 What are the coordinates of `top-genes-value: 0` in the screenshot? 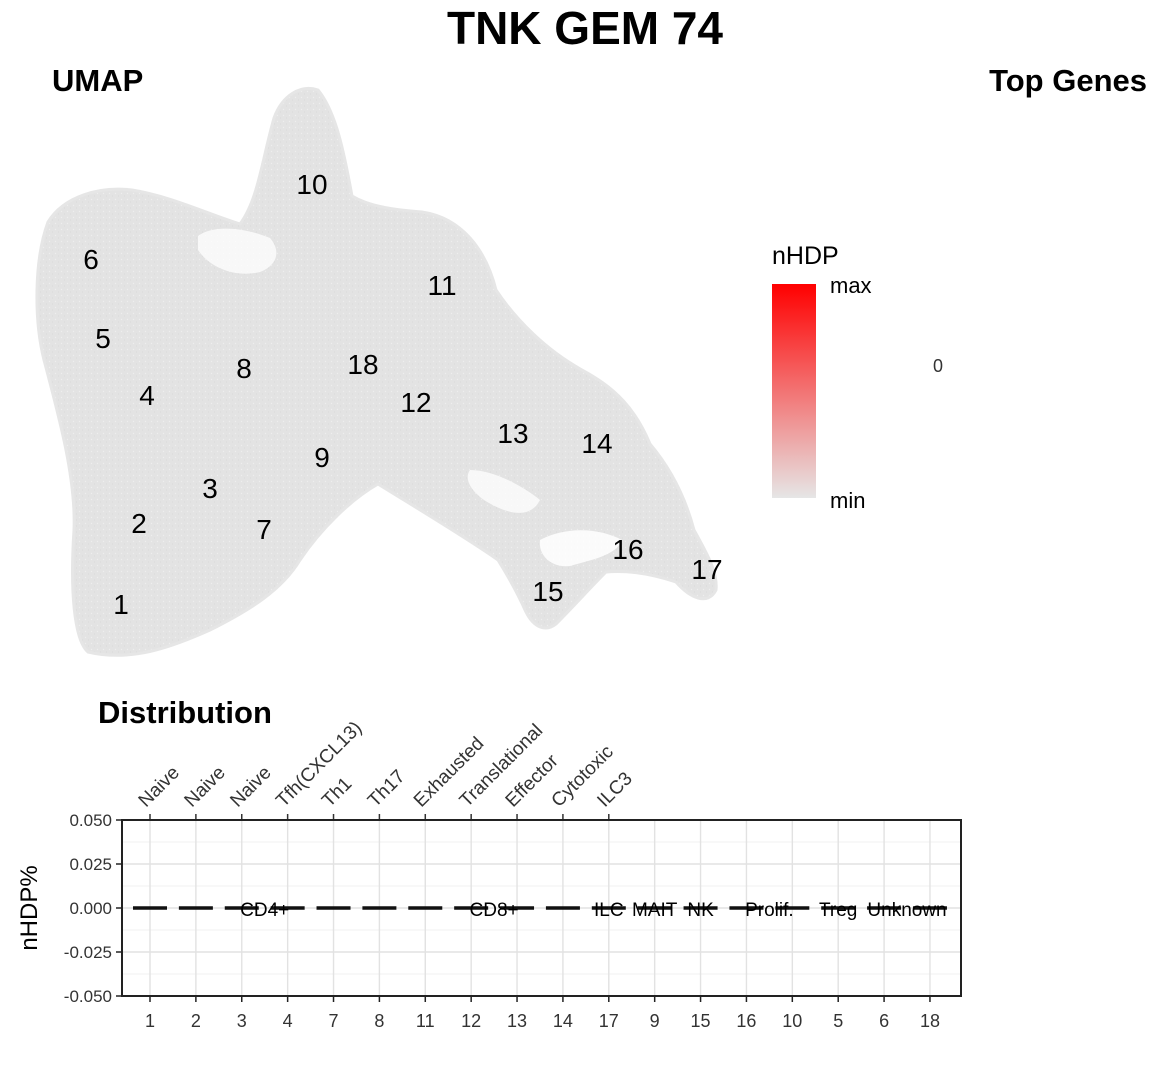 It's located at (938, 366).